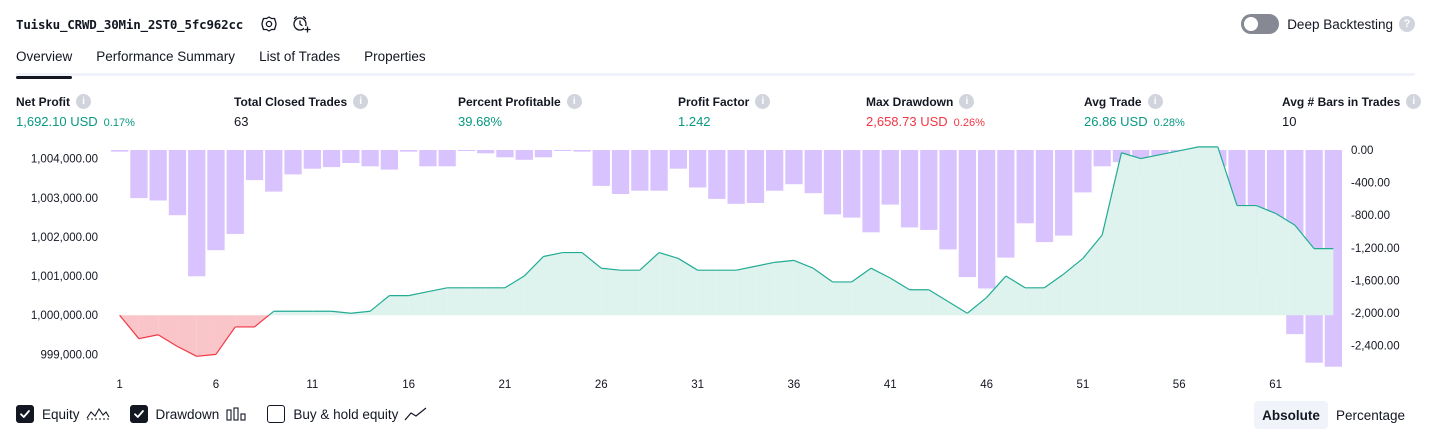 The width and height of the screenshot is (1431, 438). I want to click on x-axis-tick: 51, so click(1083, 385).